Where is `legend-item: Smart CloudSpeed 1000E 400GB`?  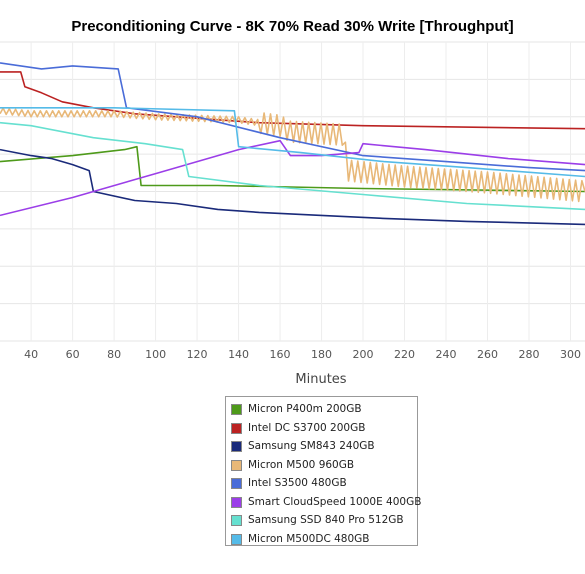 legend-item: Smart CloudSpeed 1000E 400GB is located at coordinates (323, 503).